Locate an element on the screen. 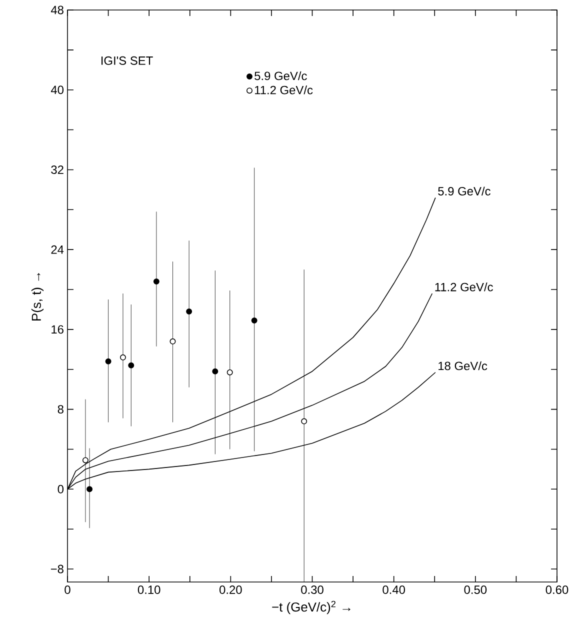 The height and width of the screenshot is (627, 576). legend-label: 5.9 GeV/c is located at coordinates (280, 75).